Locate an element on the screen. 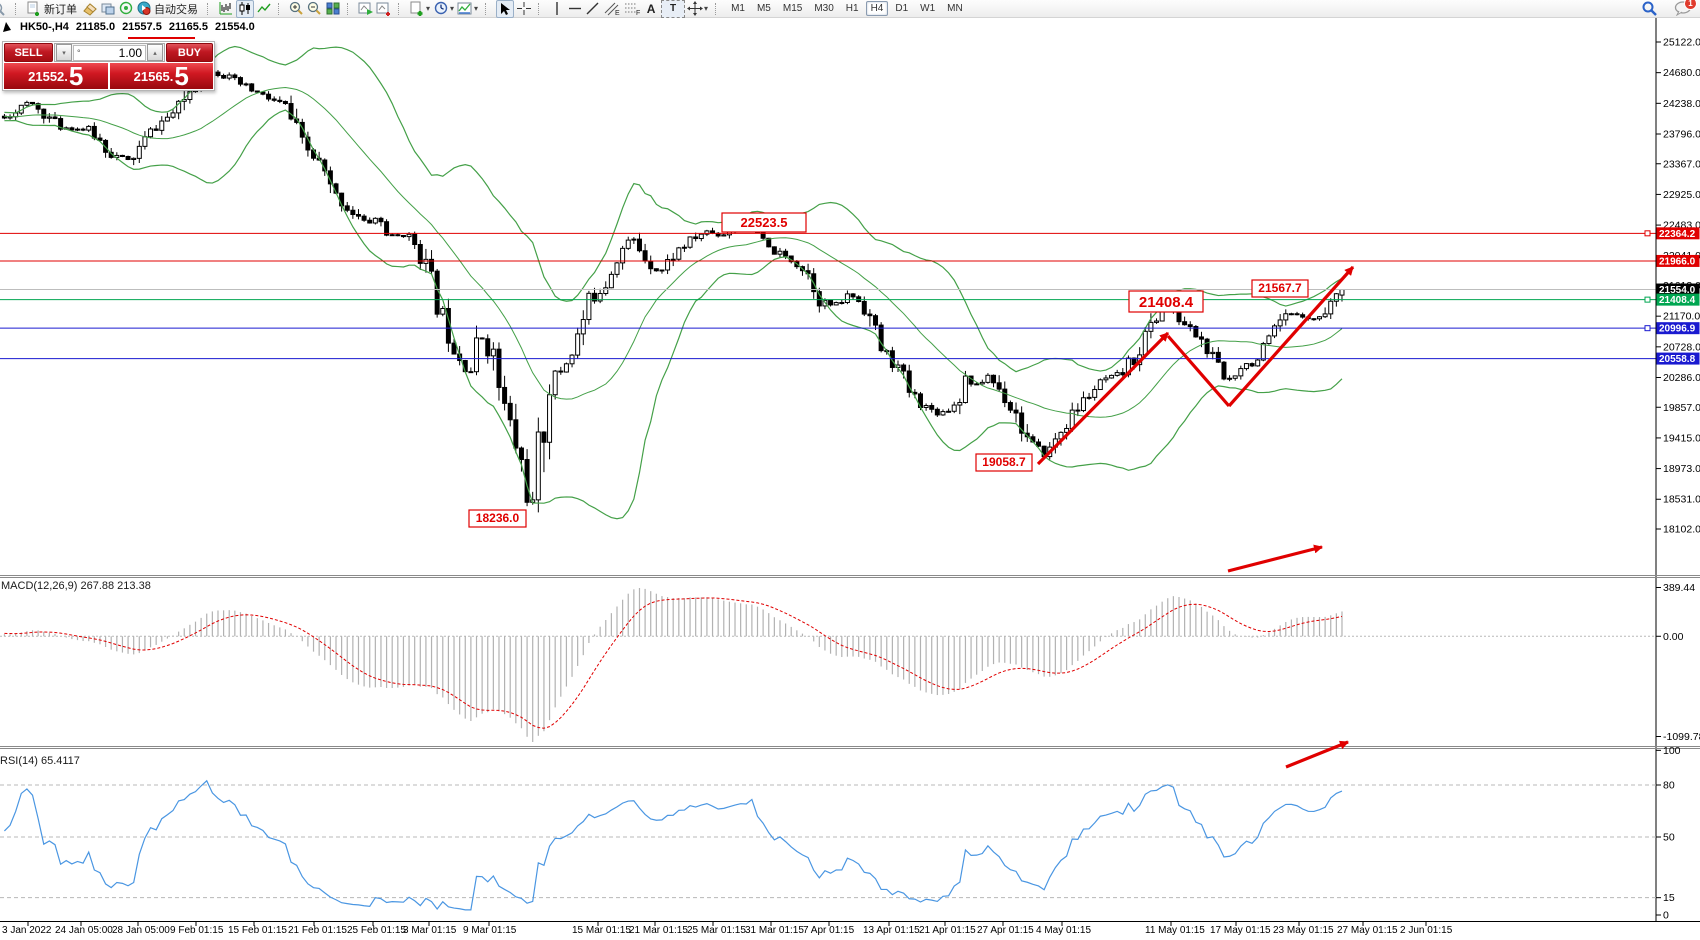 This screenshot has height=940, width=1700. chart-profiles-icon is located at coordinates (108, 9).